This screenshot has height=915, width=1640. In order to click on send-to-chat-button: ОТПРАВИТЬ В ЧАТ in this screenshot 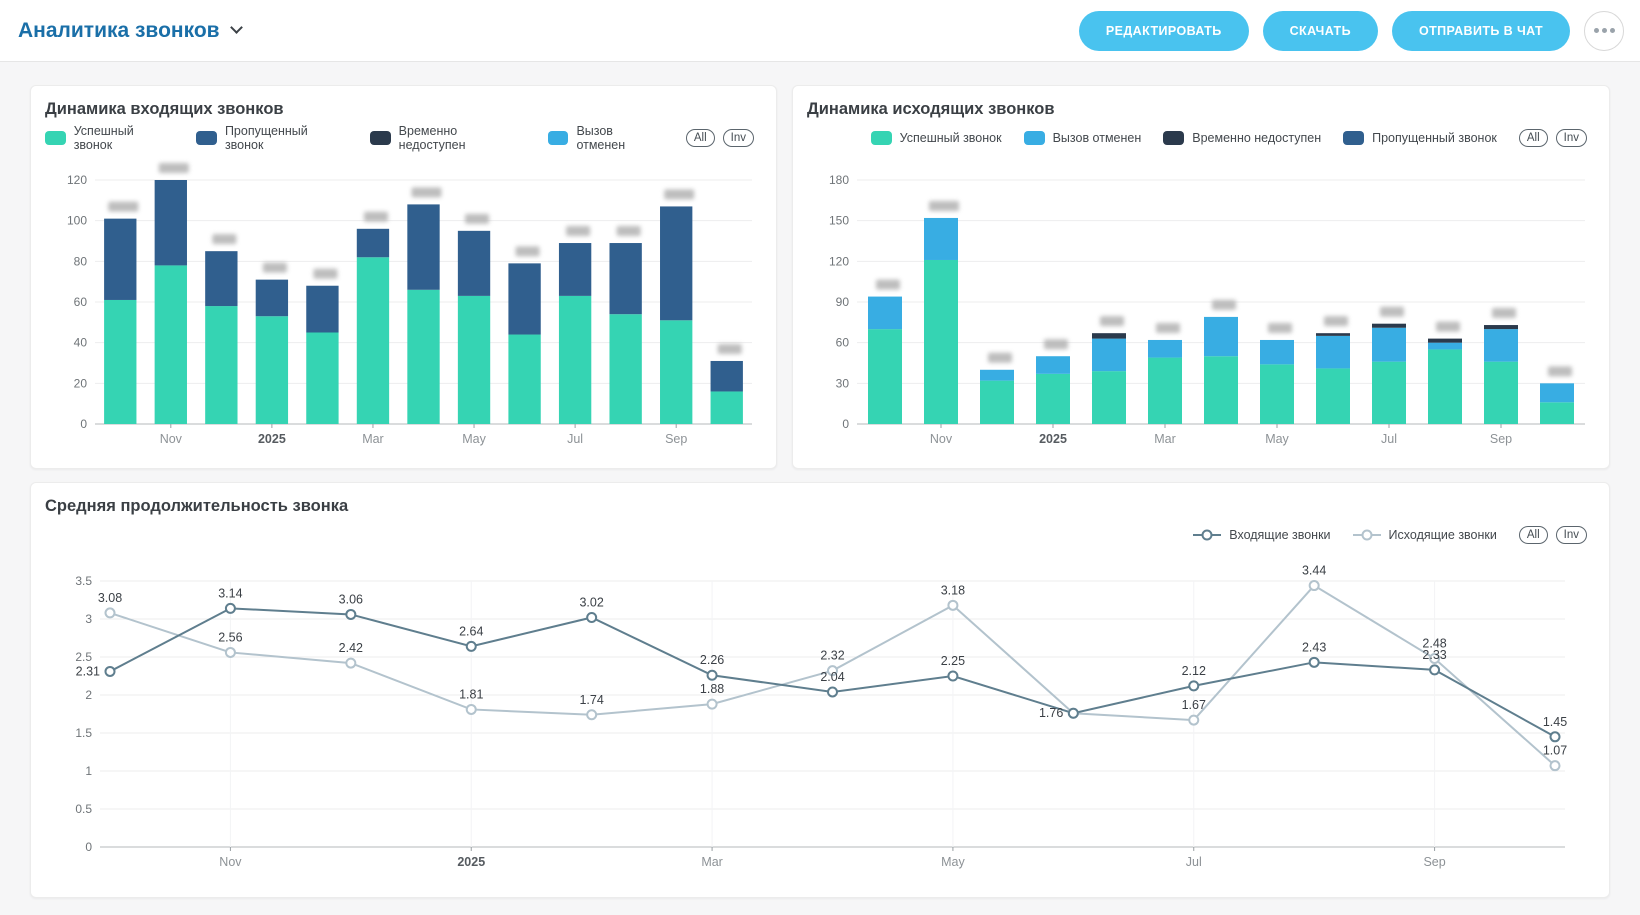, I will do `click(1480, 30)`.